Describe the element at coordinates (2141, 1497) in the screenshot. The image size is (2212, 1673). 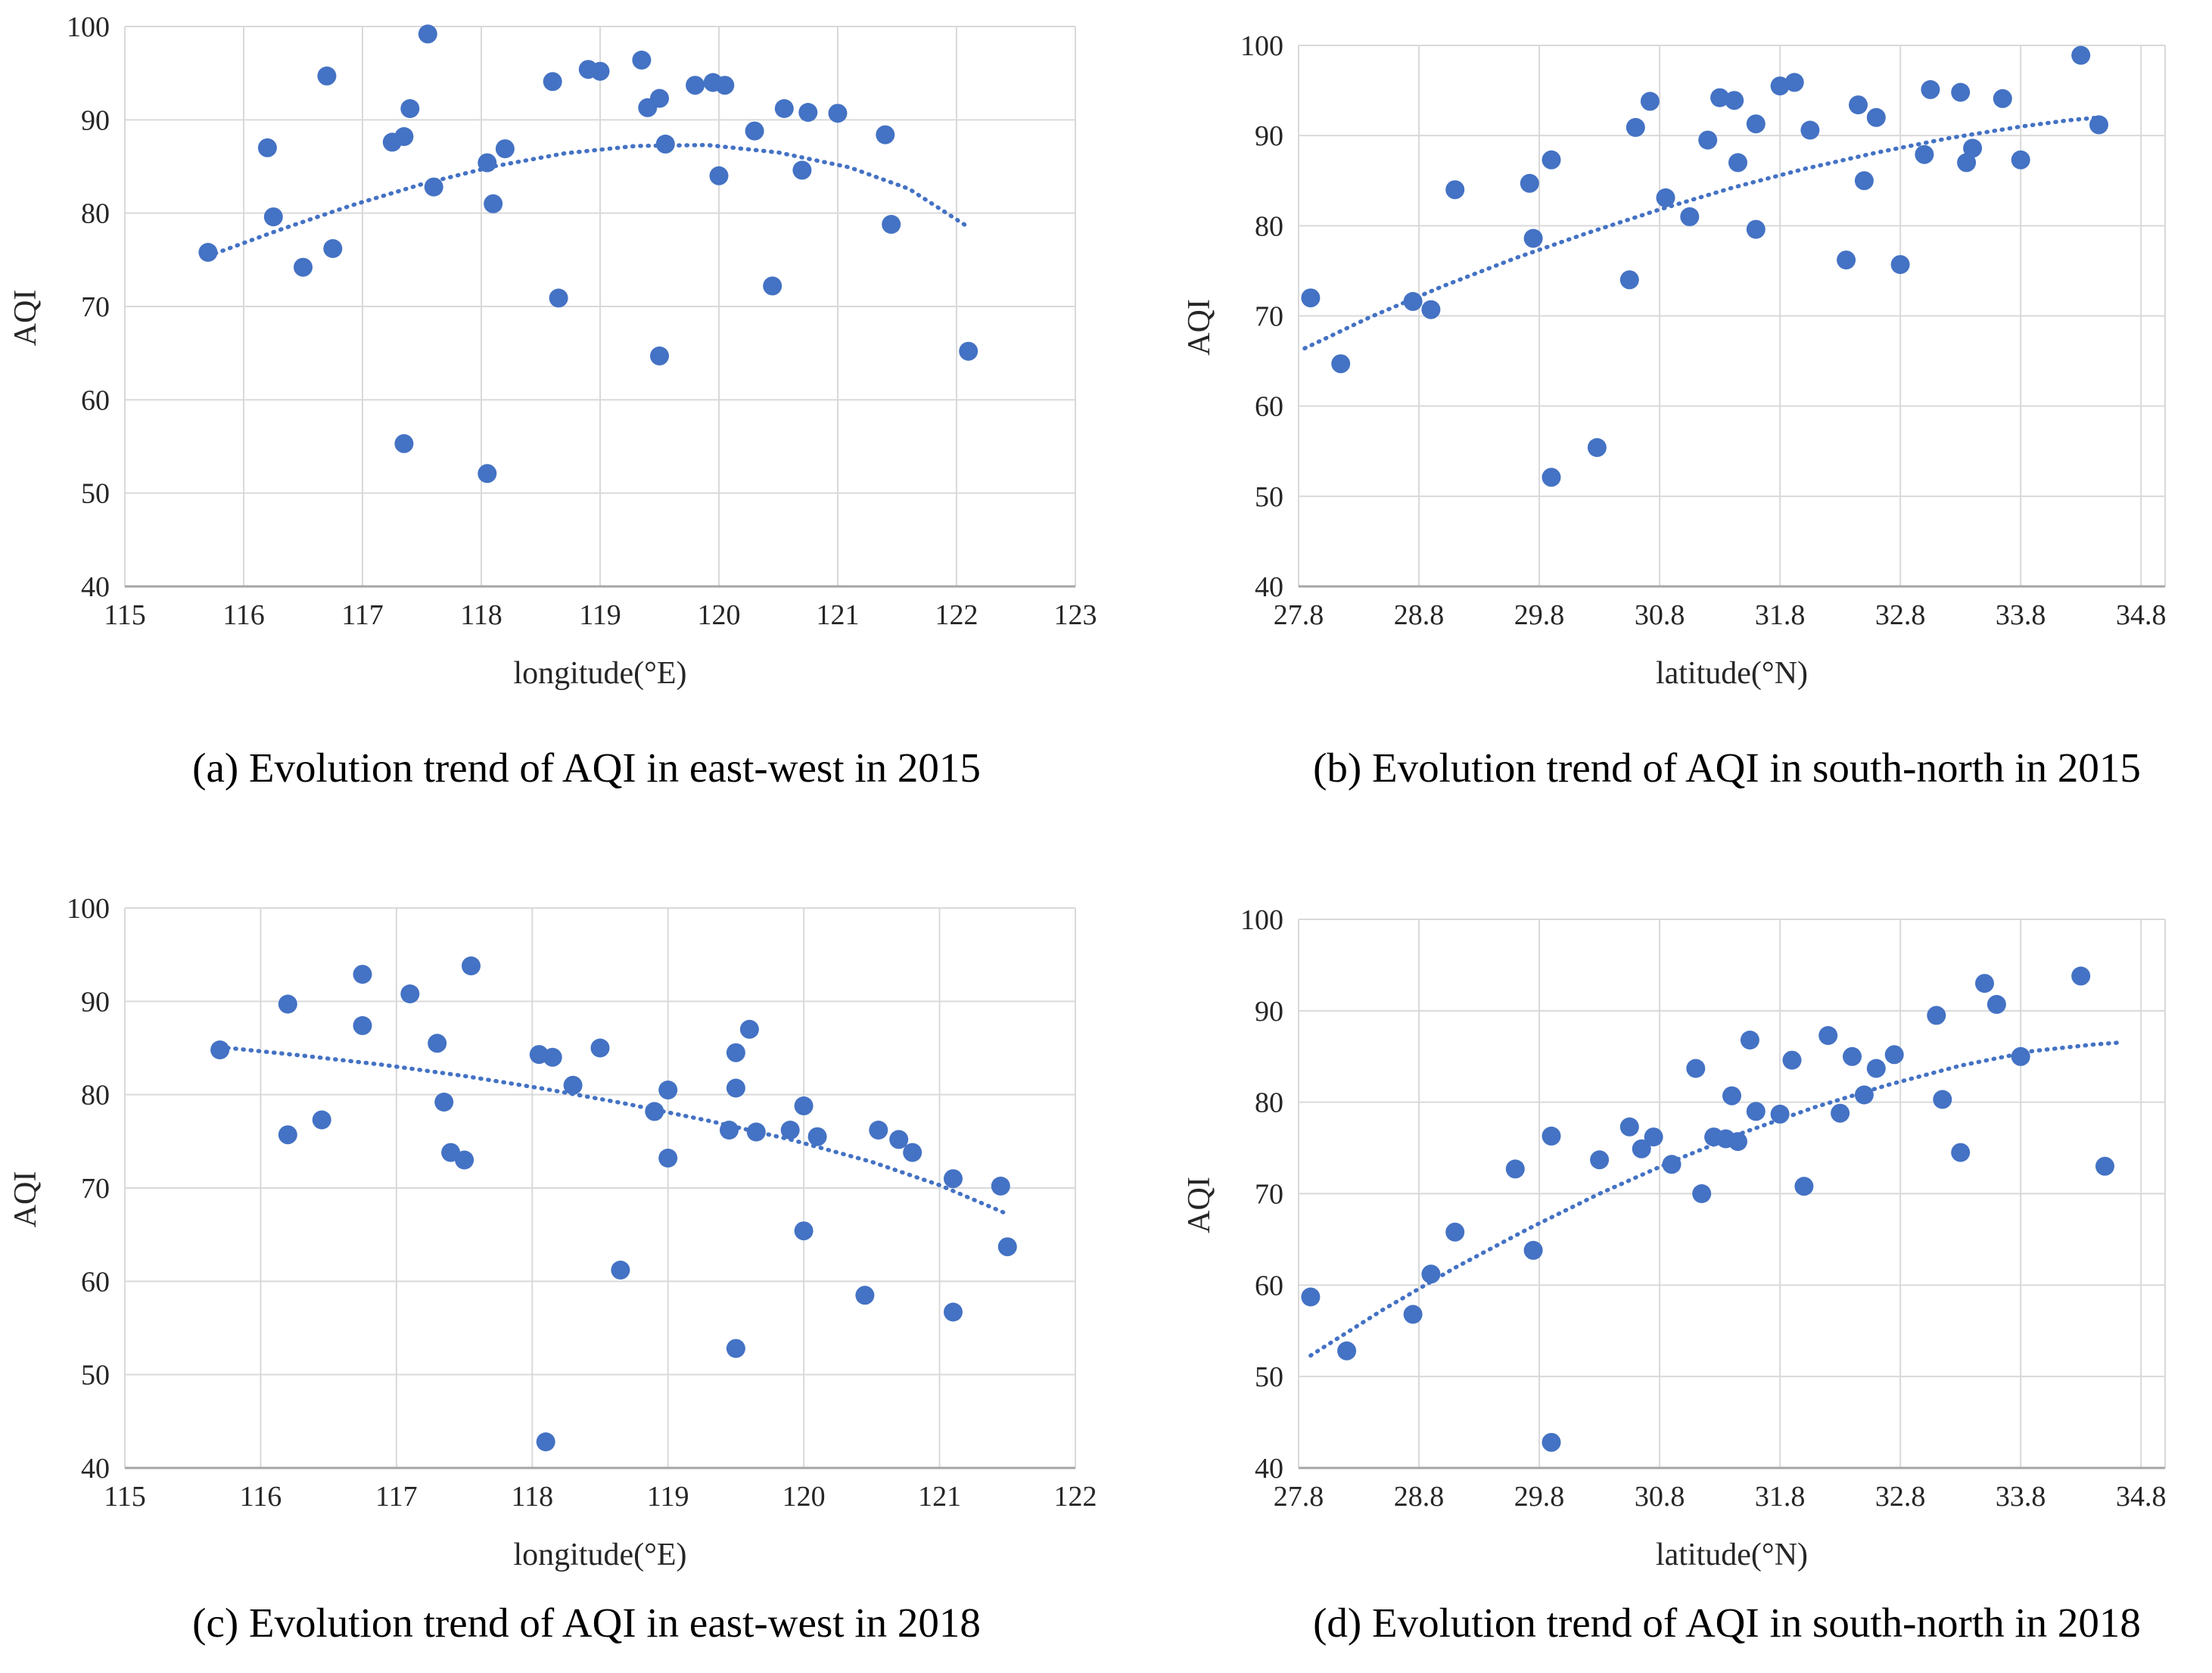
I see `x-tick-label: 34.8` at that location.